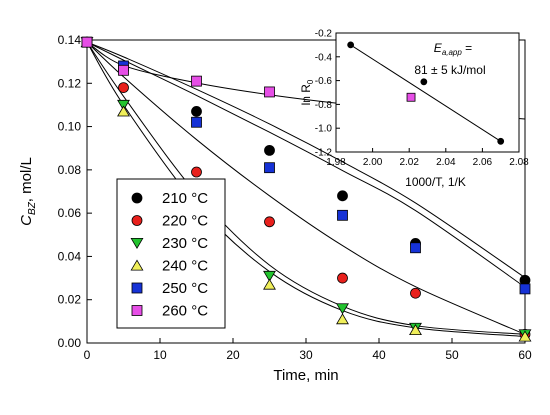 The height and width of the screenshot is (415, 550). Describe the element at coordinates (185, 311) in the screenshot. I see `legend-label: 260 °C` at that location.